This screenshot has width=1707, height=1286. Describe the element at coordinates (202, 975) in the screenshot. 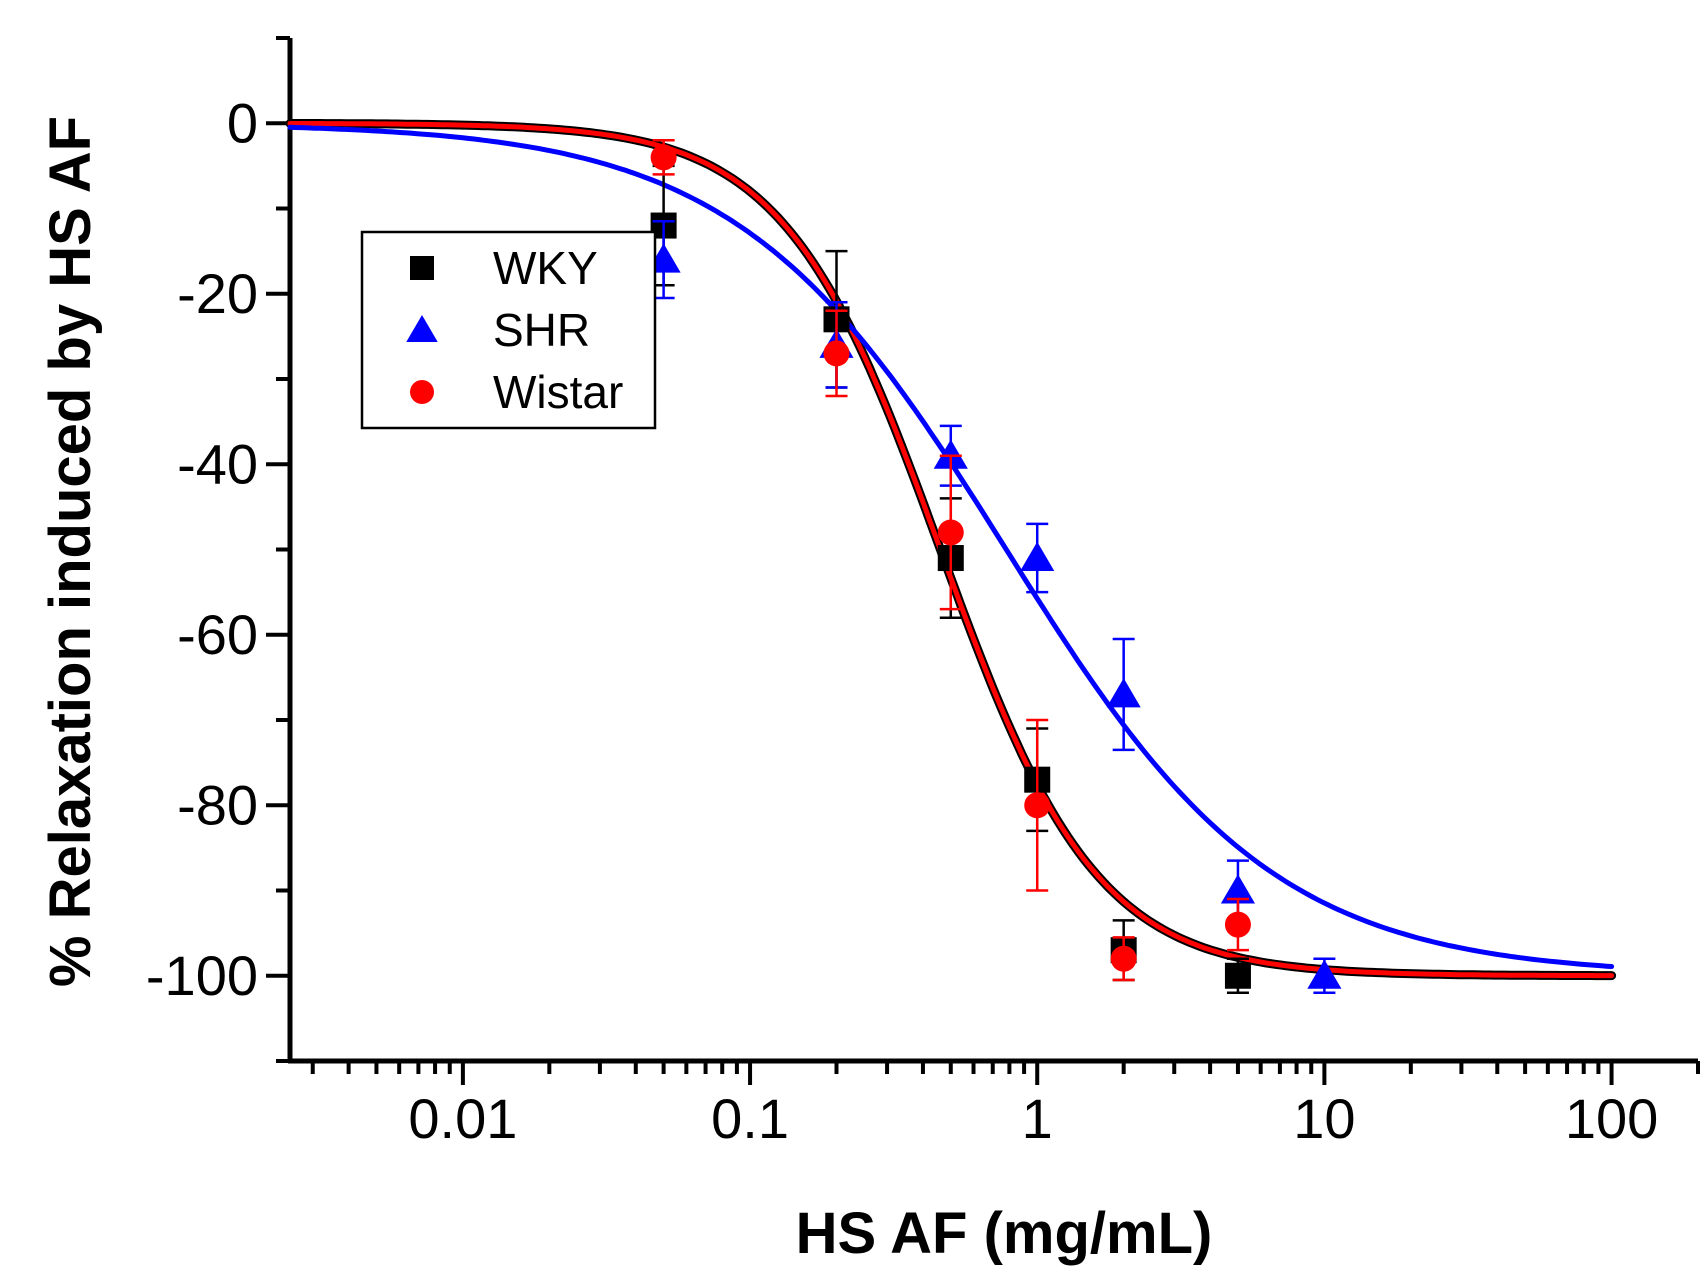

I see `y-tick-label: -100` at that location.